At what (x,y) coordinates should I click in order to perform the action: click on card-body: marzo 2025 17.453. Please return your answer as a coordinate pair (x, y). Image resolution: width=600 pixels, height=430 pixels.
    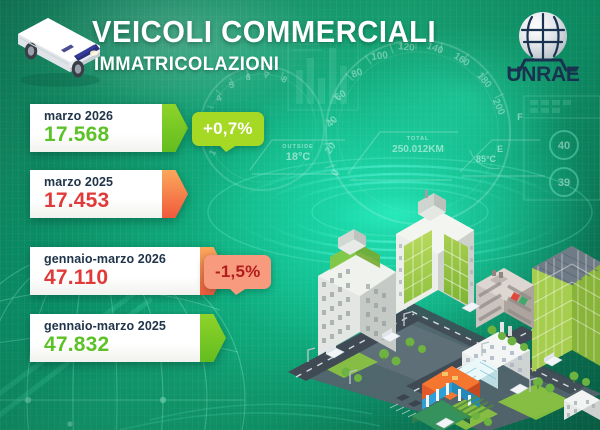
    Looking at the image, I should click on (96, 194).